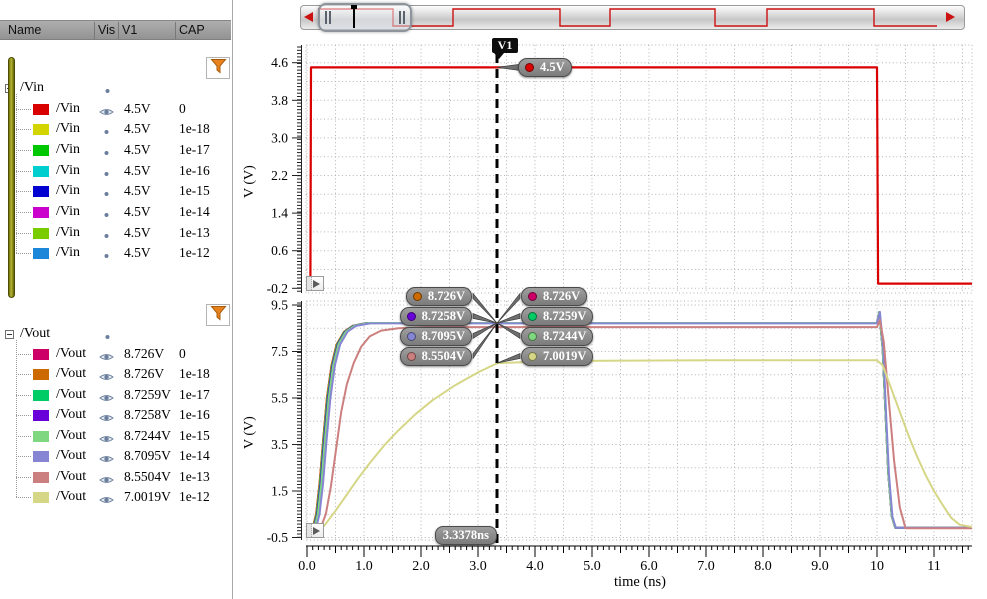 The height and width of the screenshot is (599, 987). I want to click on signal-row: /Vin 4.5V 1e-13, so click(115, 233).